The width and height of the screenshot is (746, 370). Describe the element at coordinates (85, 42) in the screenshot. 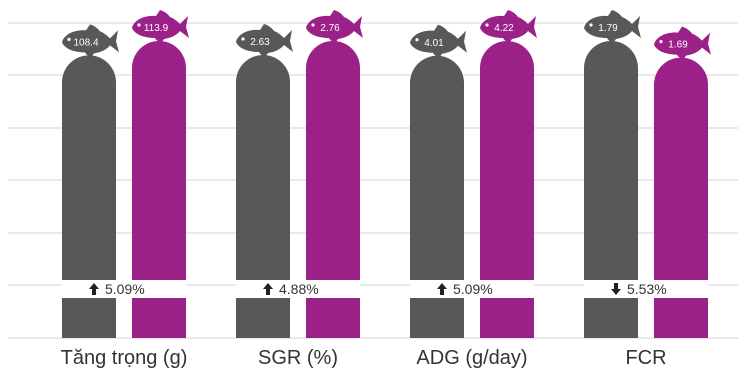

I see `data-label: 108.4` at that location.